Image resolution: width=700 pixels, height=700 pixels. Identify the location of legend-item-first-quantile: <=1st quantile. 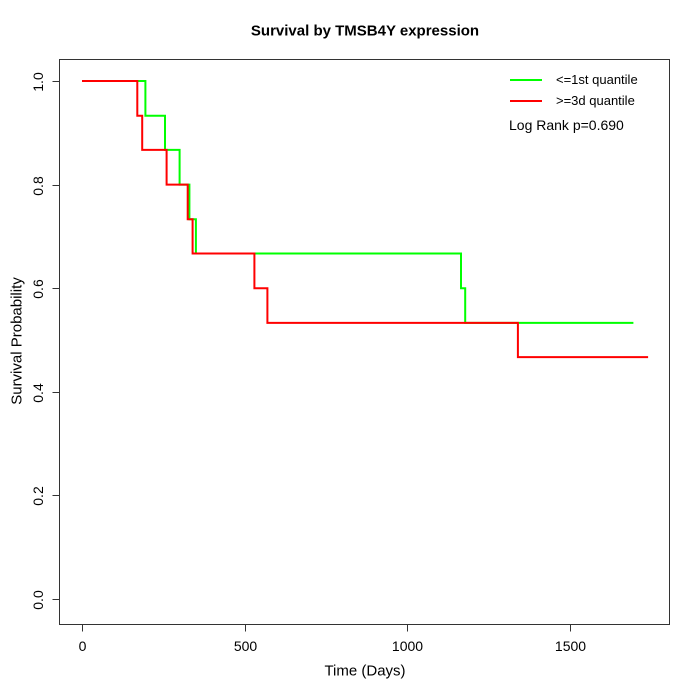
(574, 79).